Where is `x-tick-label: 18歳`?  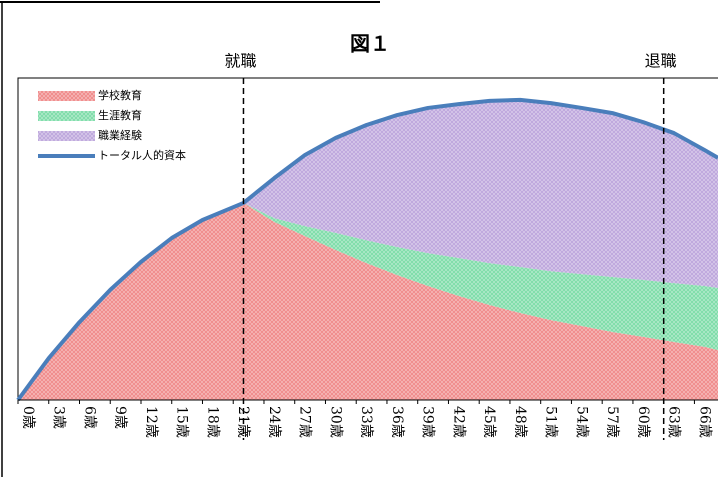 x-tick-label: 18歳 is located at coordinates (212, 422).